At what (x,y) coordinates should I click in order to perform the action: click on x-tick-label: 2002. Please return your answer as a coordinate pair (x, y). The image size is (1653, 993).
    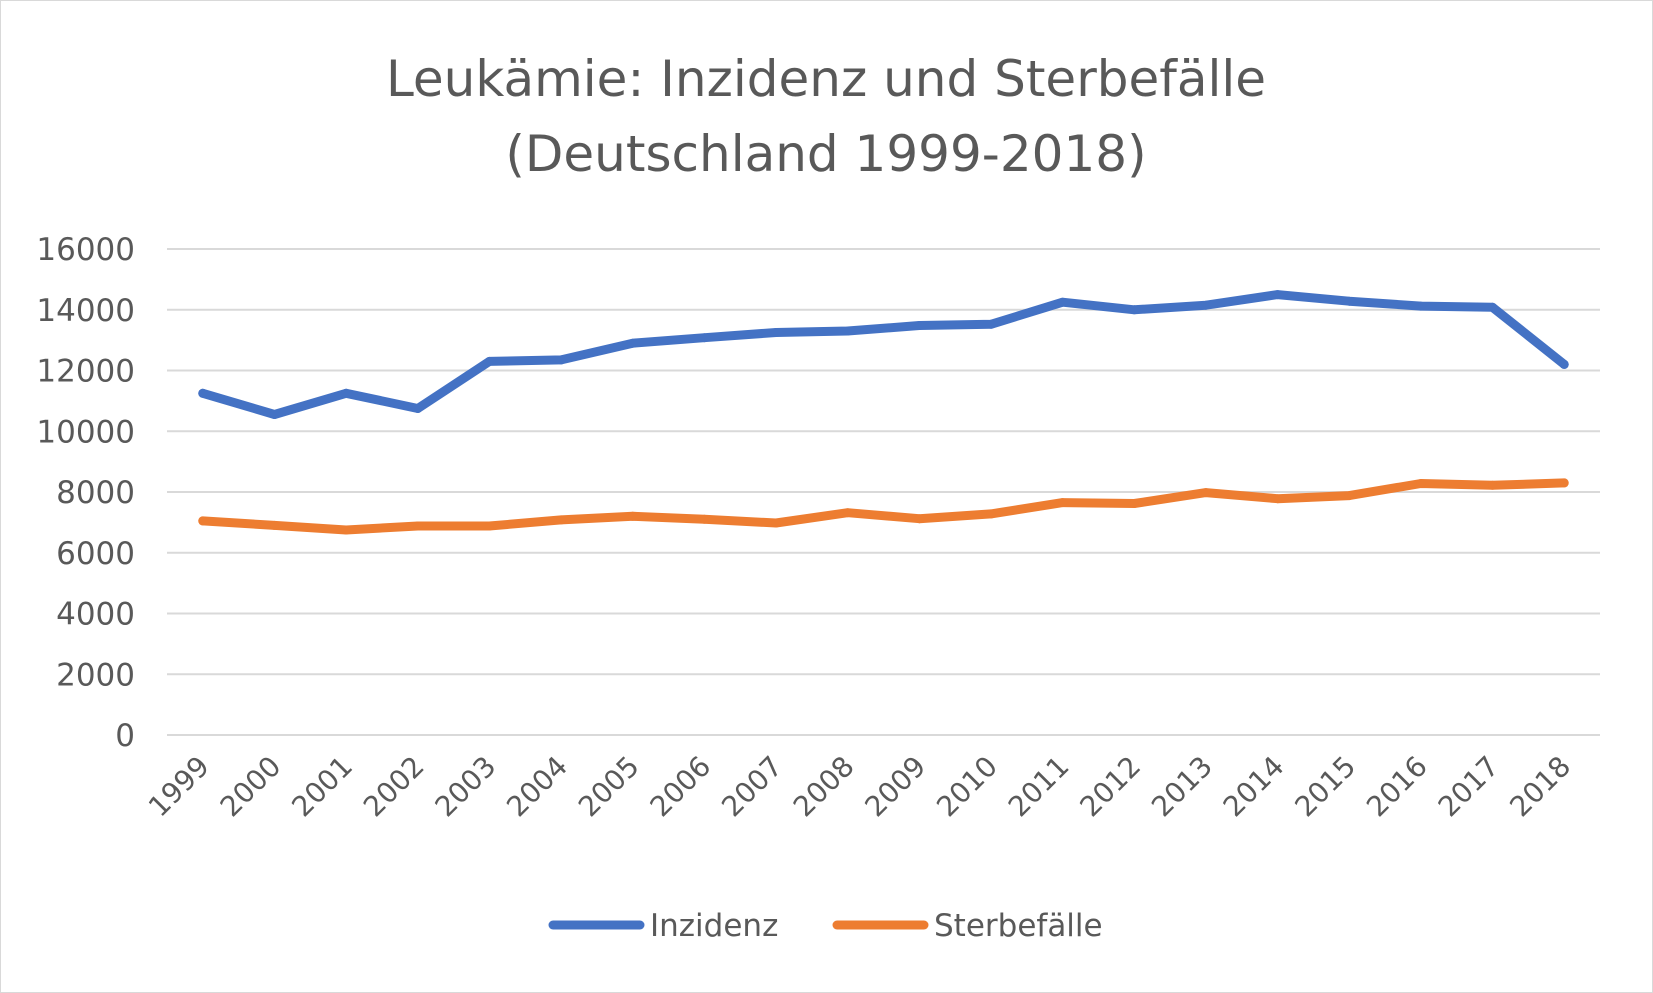
    Looking at the image, I should click on (394, 787).